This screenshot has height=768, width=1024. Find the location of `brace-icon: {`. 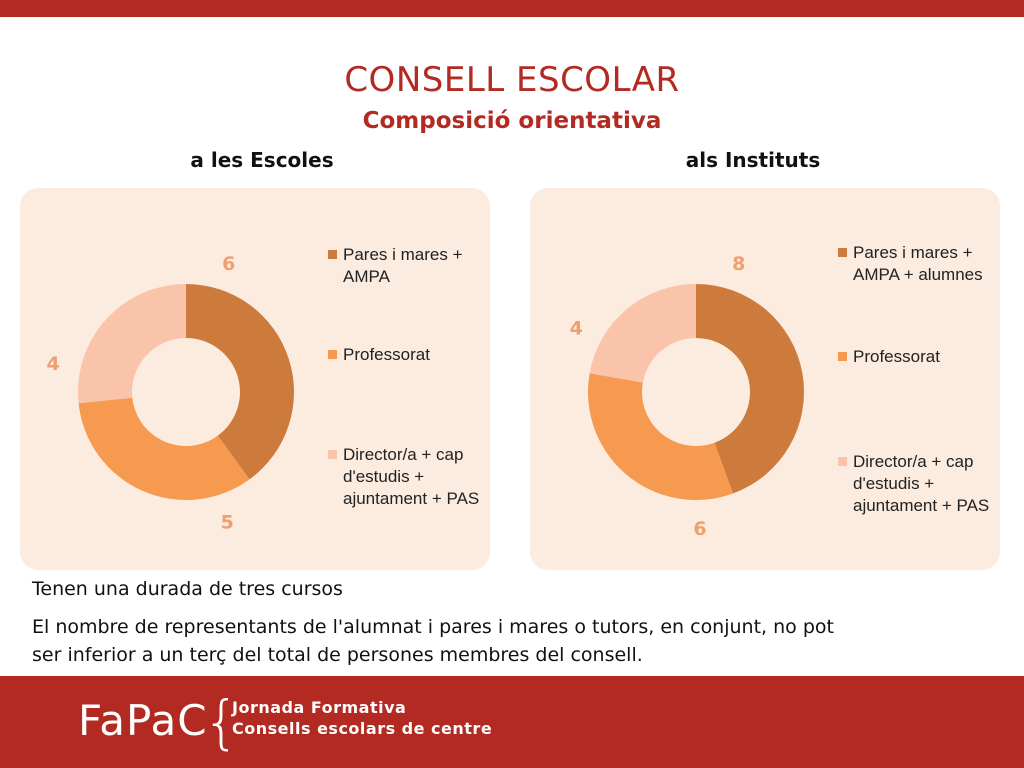

brace-icon: { is located at coordinates (221, 722).